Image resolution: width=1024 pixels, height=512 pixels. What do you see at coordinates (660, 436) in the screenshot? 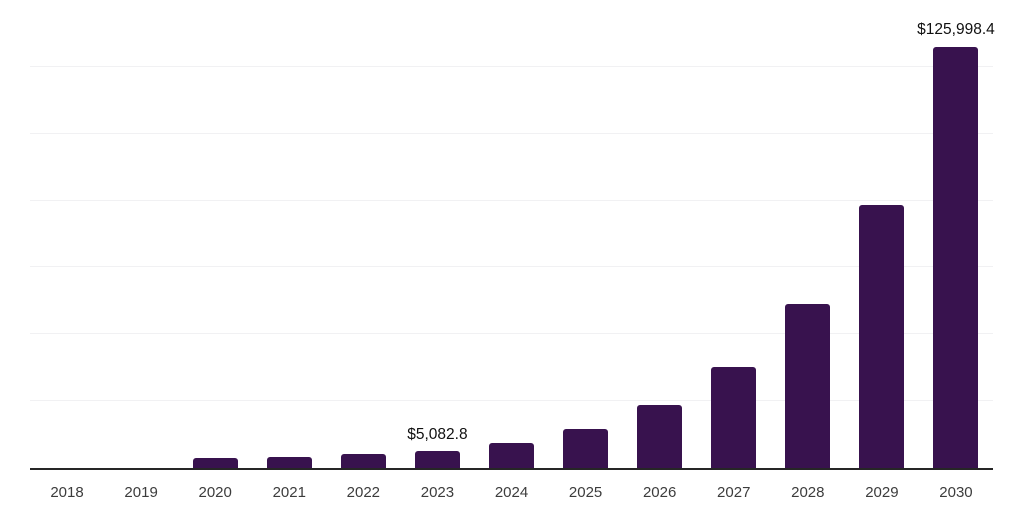
I see `bar-2026` at bounding box center [660, 436].